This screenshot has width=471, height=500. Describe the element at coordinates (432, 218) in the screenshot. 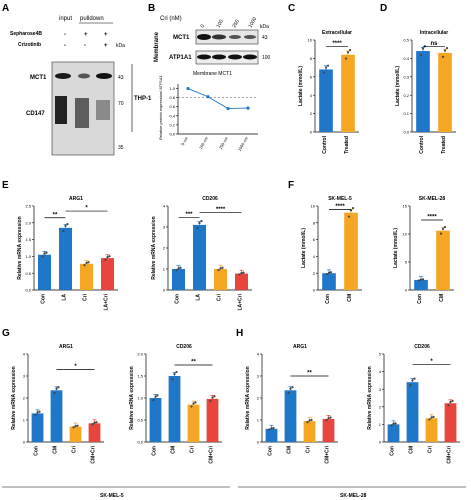

I see `f-skmel28-chart-sig-label: ****` at that location.